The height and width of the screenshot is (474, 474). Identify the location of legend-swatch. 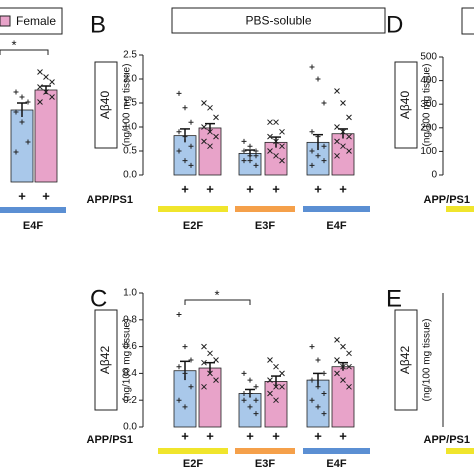
(5, 21).